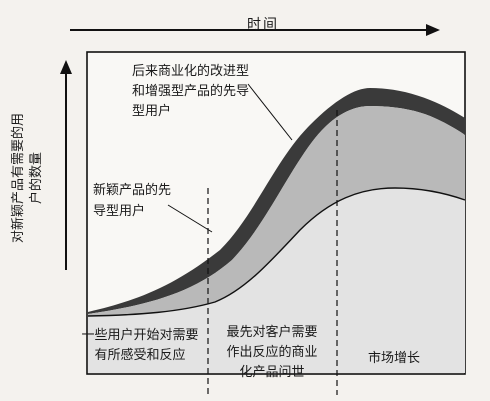 The height and width of the screenshot is (401, 490). What do you see at coordinates (132, 201) in the screenshot?
I see `annotation-novel-users: 新颖产品的先 导型用户` at bounding box center [132, 201].